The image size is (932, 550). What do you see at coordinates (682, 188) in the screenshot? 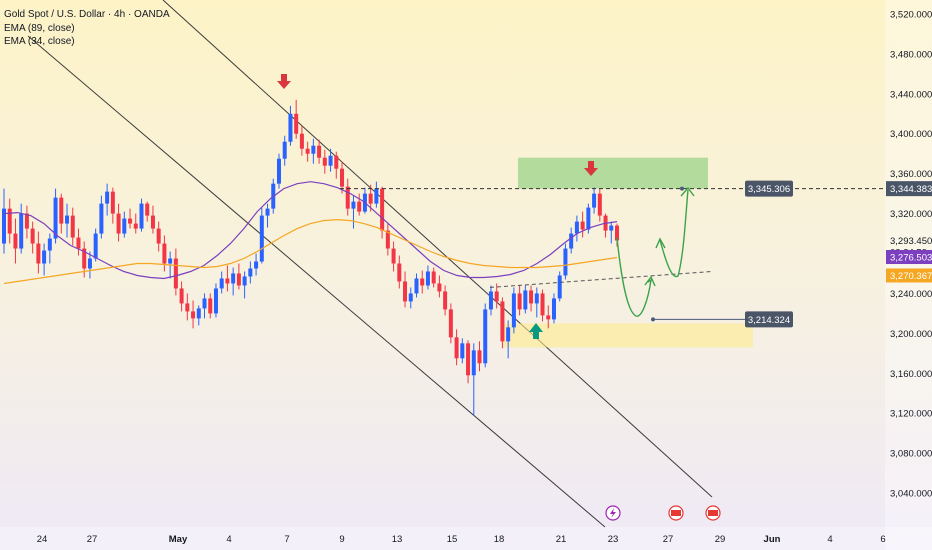
I see `target-anchor` at bounding box center [682, 188].